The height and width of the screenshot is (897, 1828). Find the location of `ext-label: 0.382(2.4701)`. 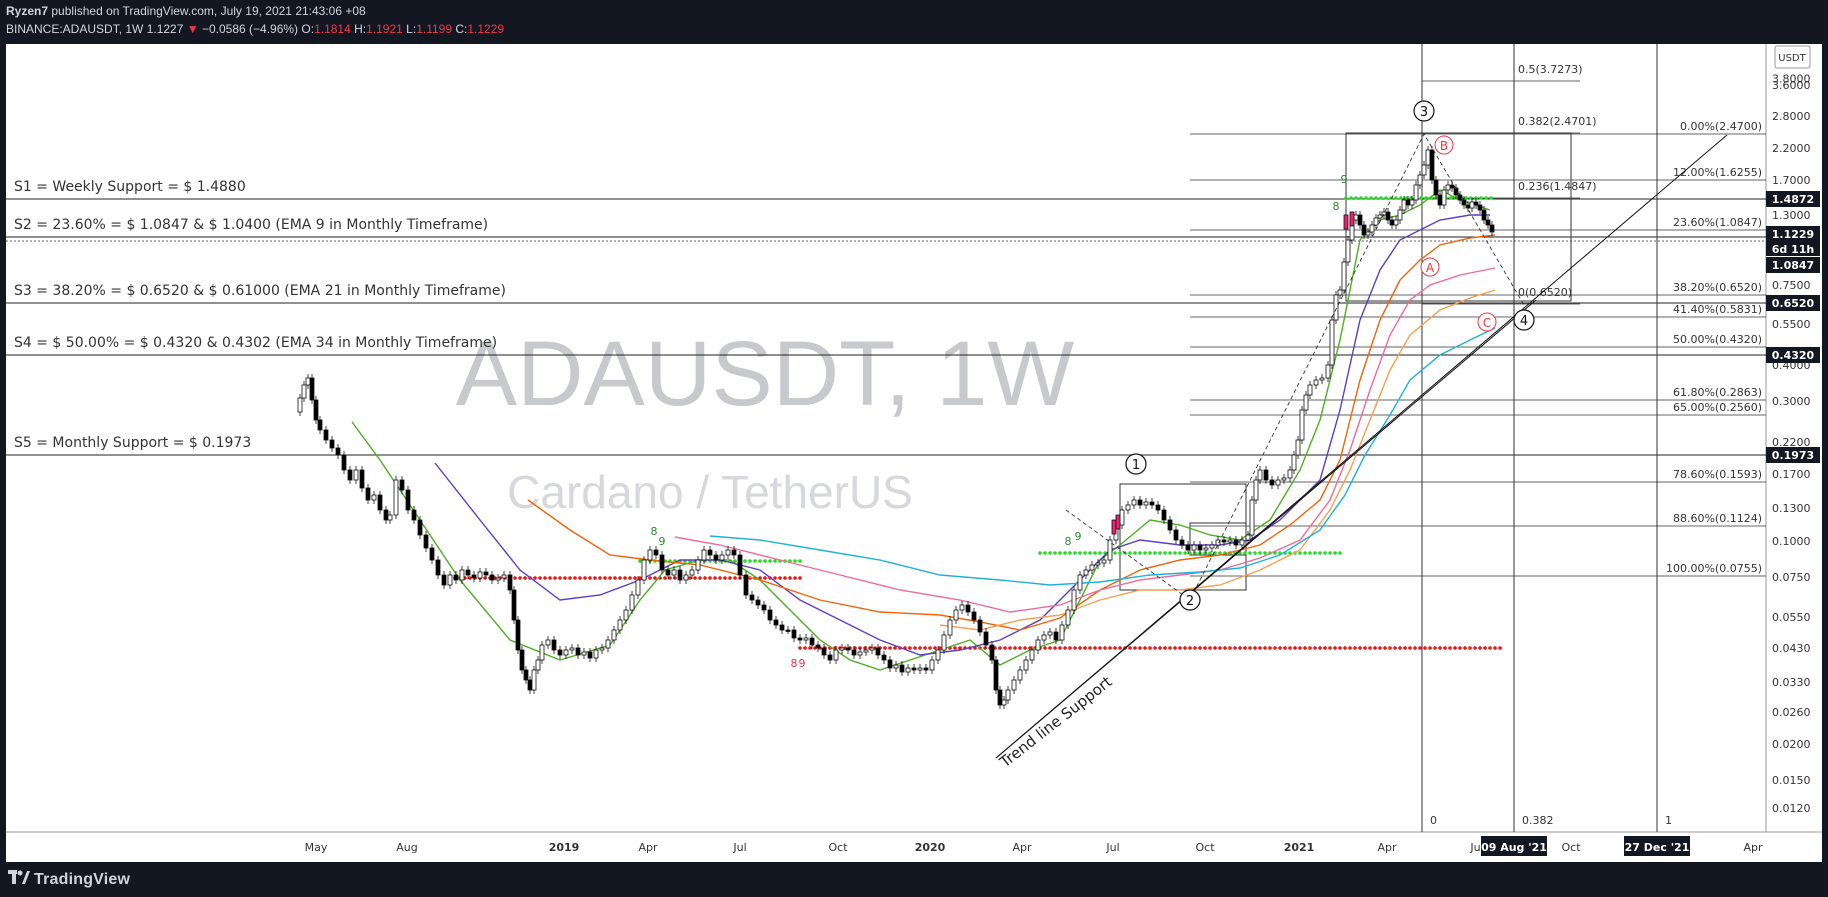

ext-label: 0.382(2.4701) is located at coordinates (1557, 121).